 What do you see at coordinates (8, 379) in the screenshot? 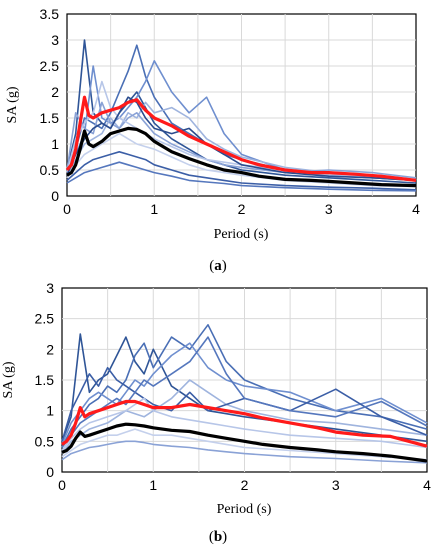
I see `y-axis-label-b: SA (g)` at bounding box center [8, 379].